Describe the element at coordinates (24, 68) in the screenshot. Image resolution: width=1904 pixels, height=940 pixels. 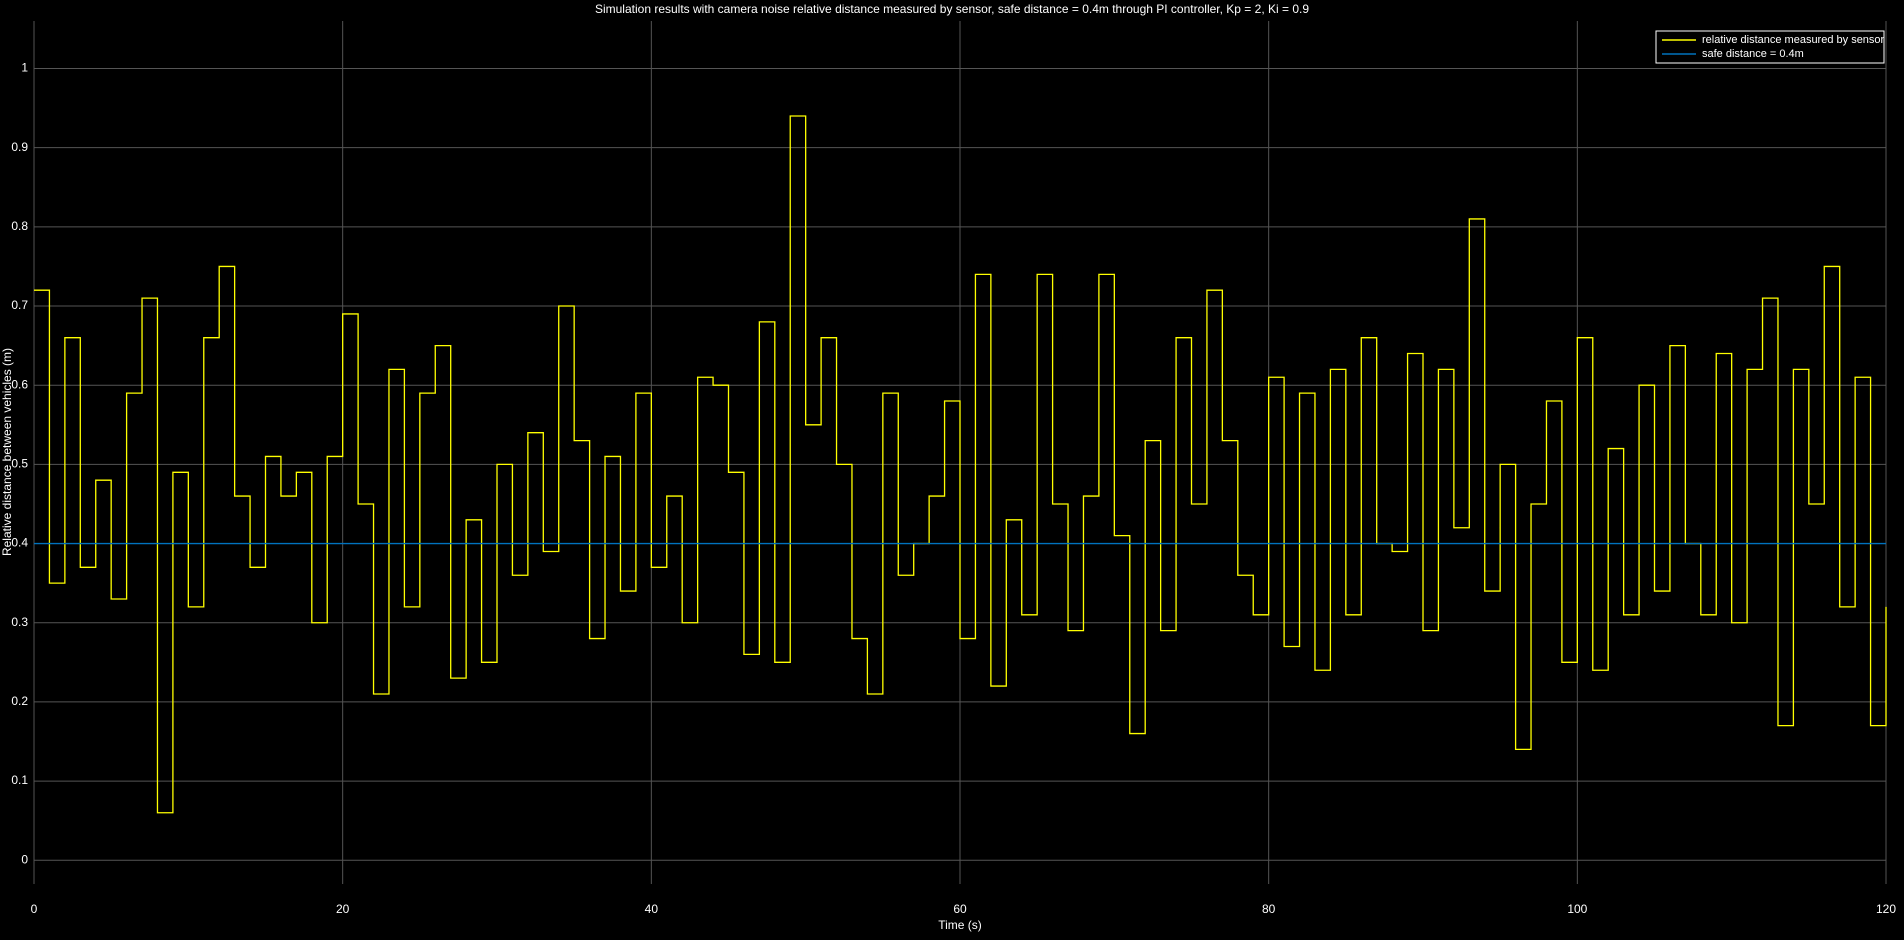
I see `y-tick-label: 1` at that location.